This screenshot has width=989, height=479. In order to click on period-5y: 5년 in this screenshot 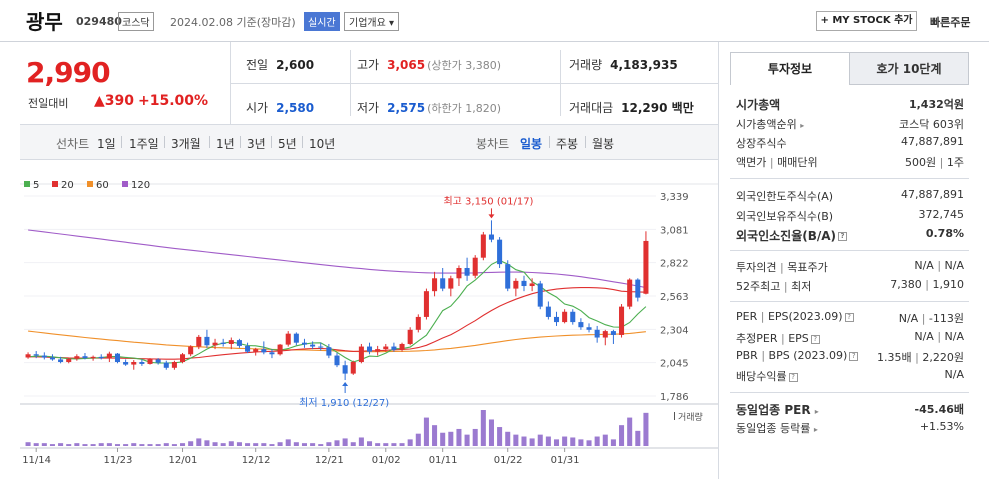, I will do `click(287, 144)`.